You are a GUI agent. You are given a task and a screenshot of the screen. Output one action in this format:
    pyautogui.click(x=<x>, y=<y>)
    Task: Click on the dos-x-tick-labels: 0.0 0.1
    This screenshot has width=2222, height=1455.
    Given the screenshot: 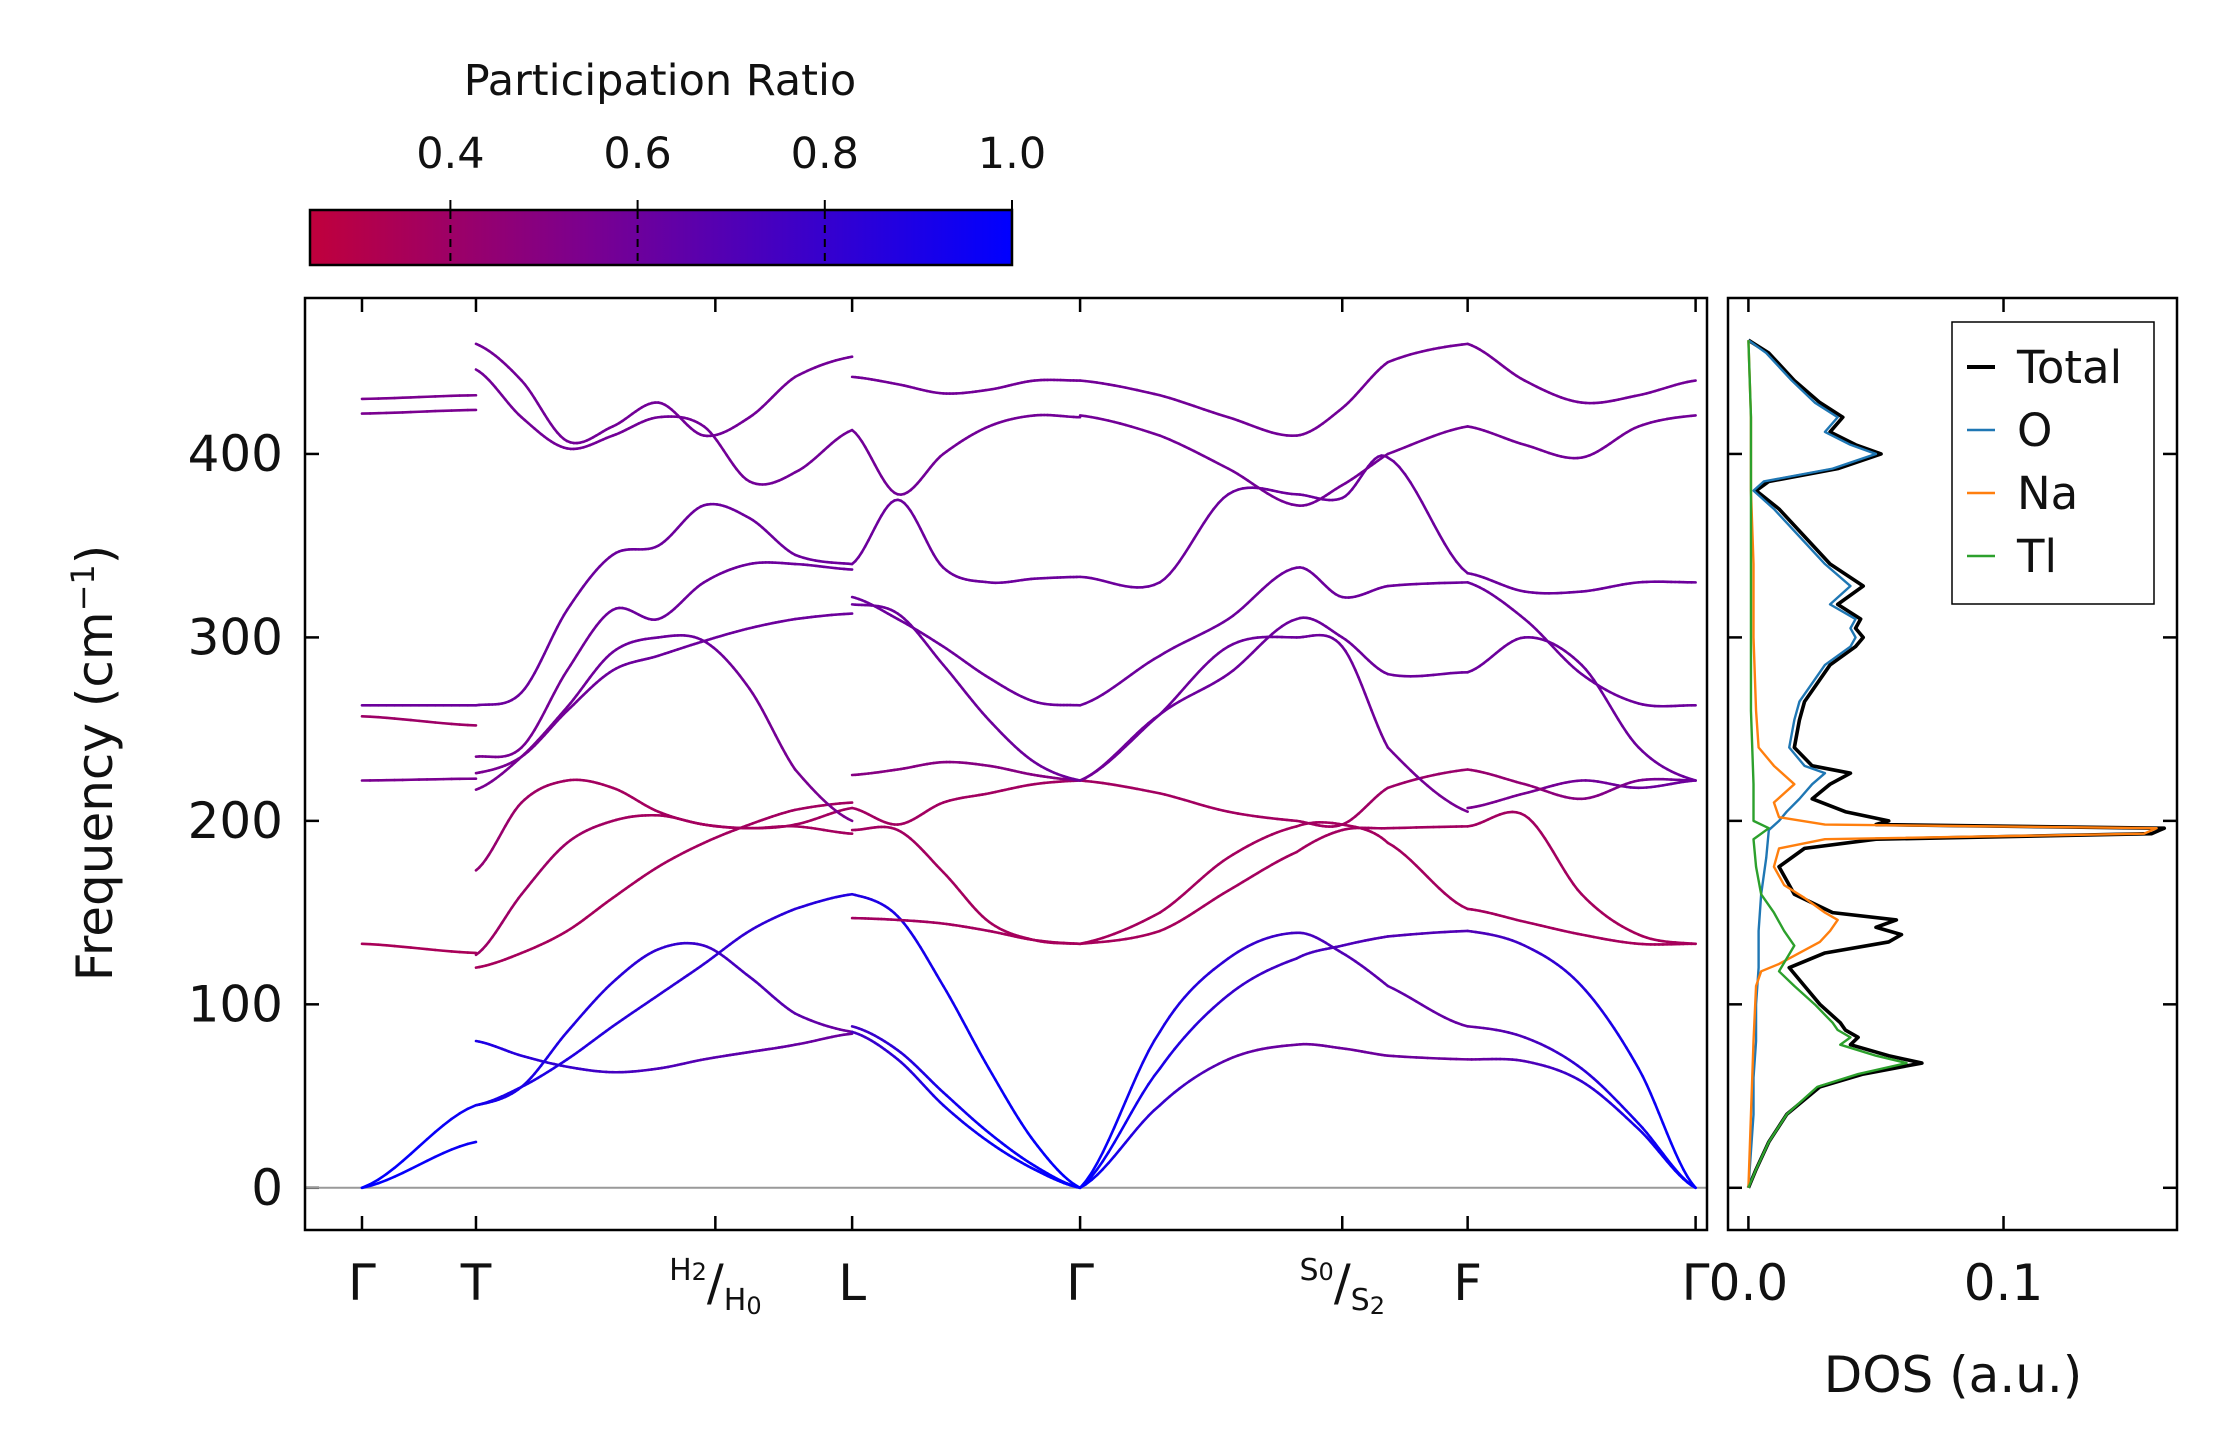 What is the action you would take?
    pyautogui.click(x=1876, y=1283)
    